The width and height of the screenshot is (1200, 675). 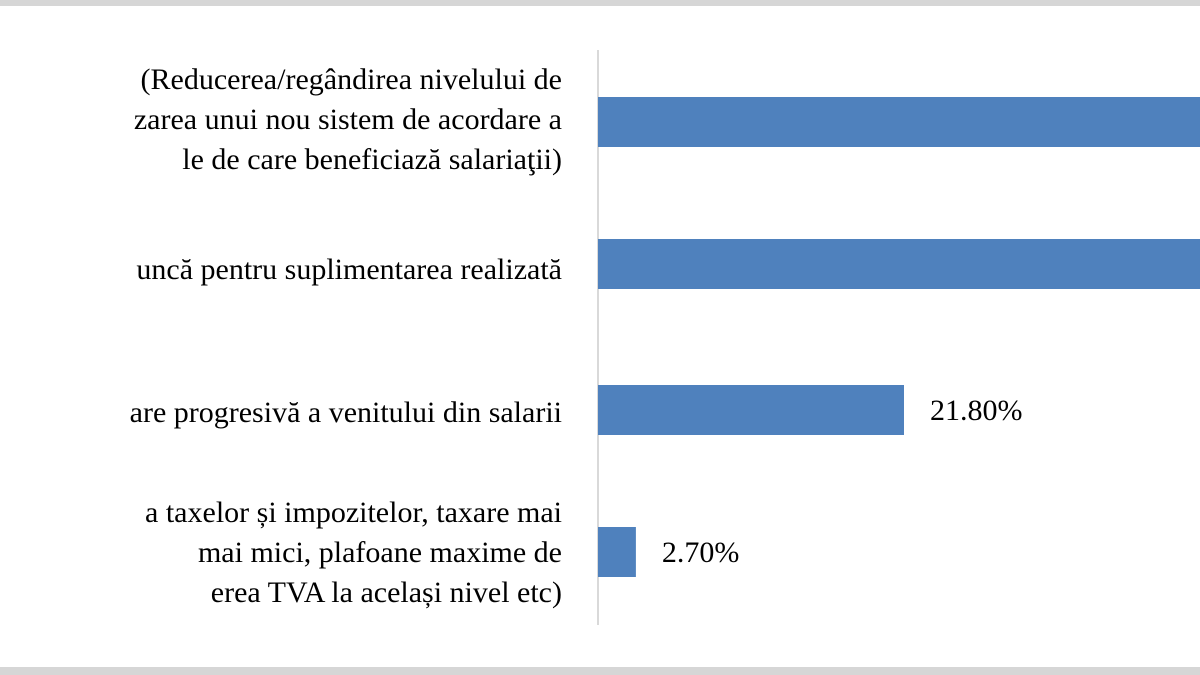 I want to click on category-label-1-line-3: le de care beneficiază salariaţii), so click(x=372, y=159).